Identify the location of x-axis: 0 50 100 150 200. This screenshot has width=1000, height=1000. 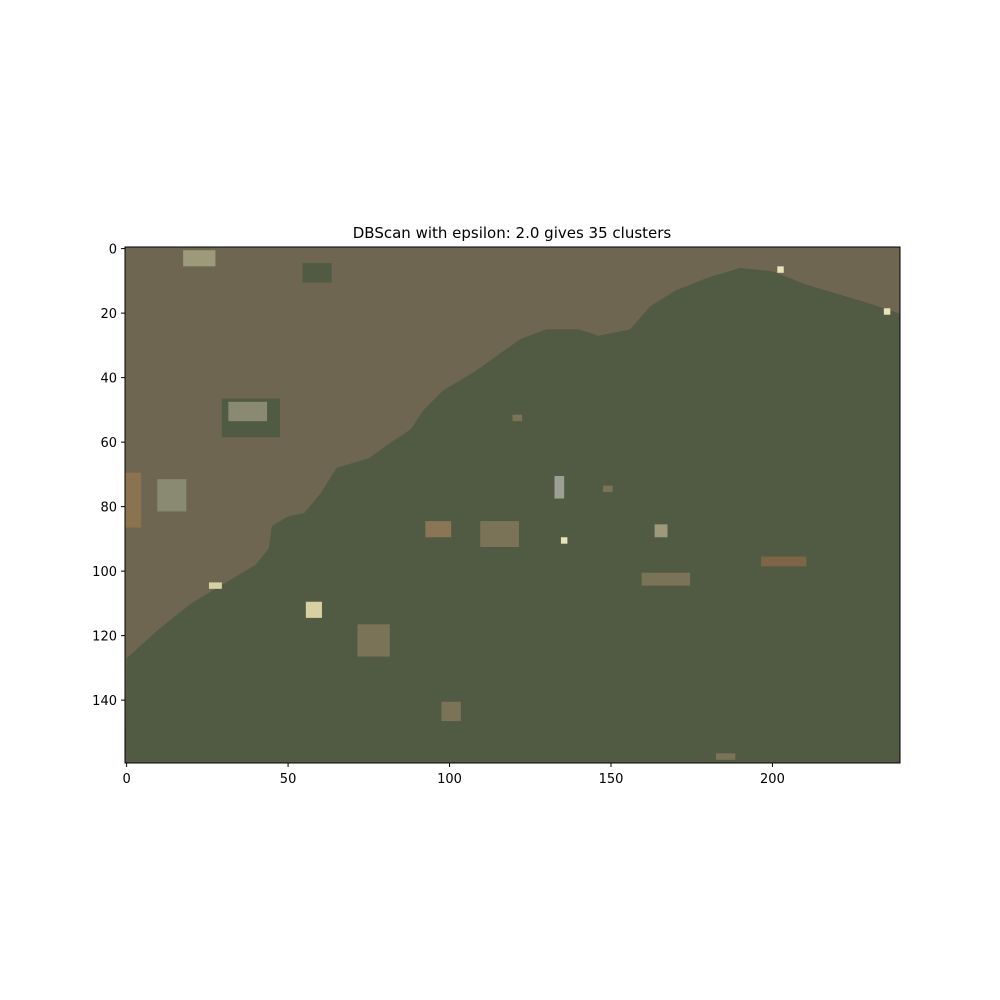
(453, 775).